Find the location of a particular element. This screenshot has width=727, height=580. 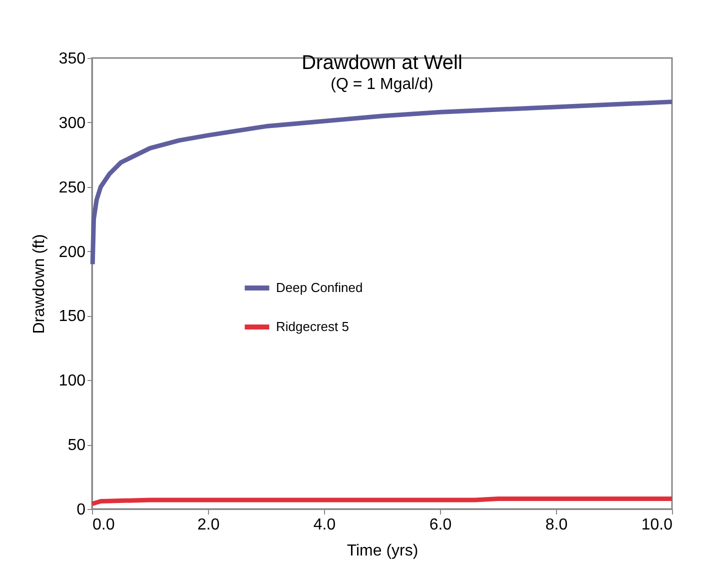

y-tick-label: 300 is located at coordinates (72, 123).